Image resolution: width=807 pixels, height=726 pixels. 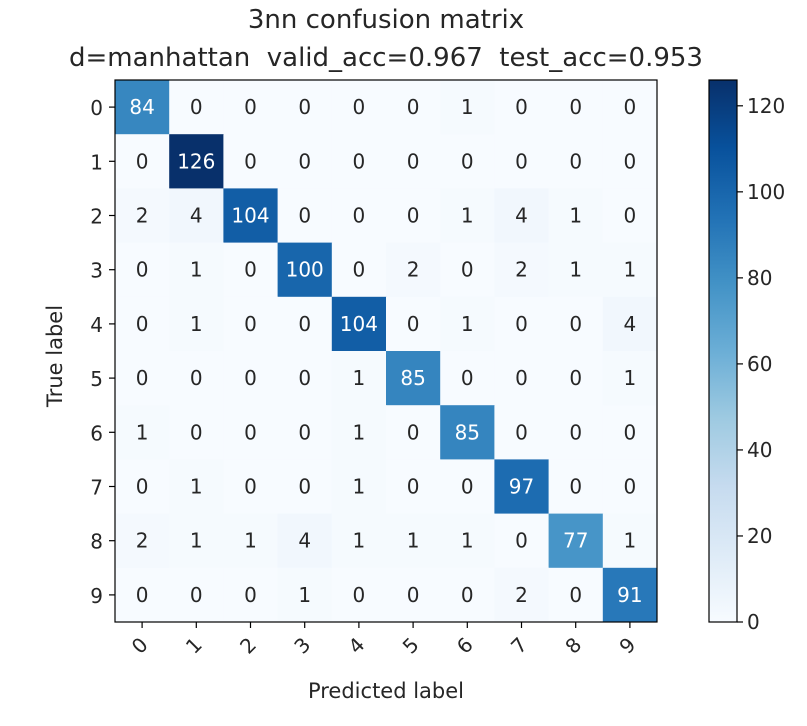 I want to click on x-tick-label: 0, so click(x=140, y=646).